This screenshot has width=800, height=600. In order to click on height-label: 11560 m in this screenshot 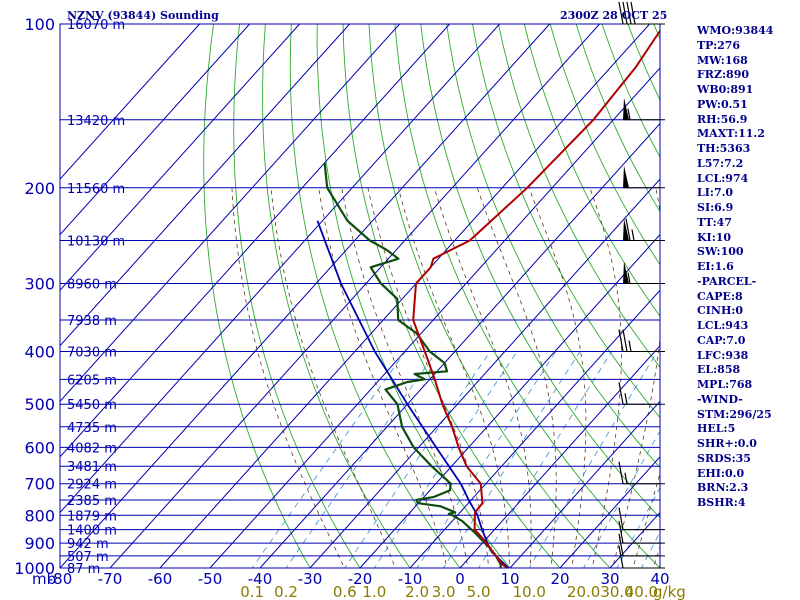, I will do `click(96, 189)`.